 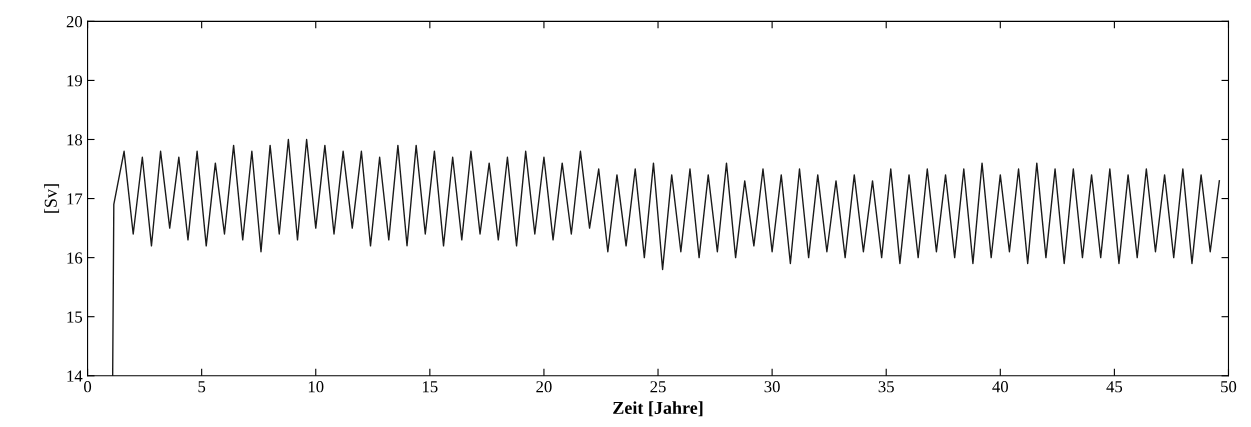 What do you see at coordinates (658, 409) in the screenshot?
I see `x-axis-title: Zeit [Jahre]` at bounding box center [658, 409].